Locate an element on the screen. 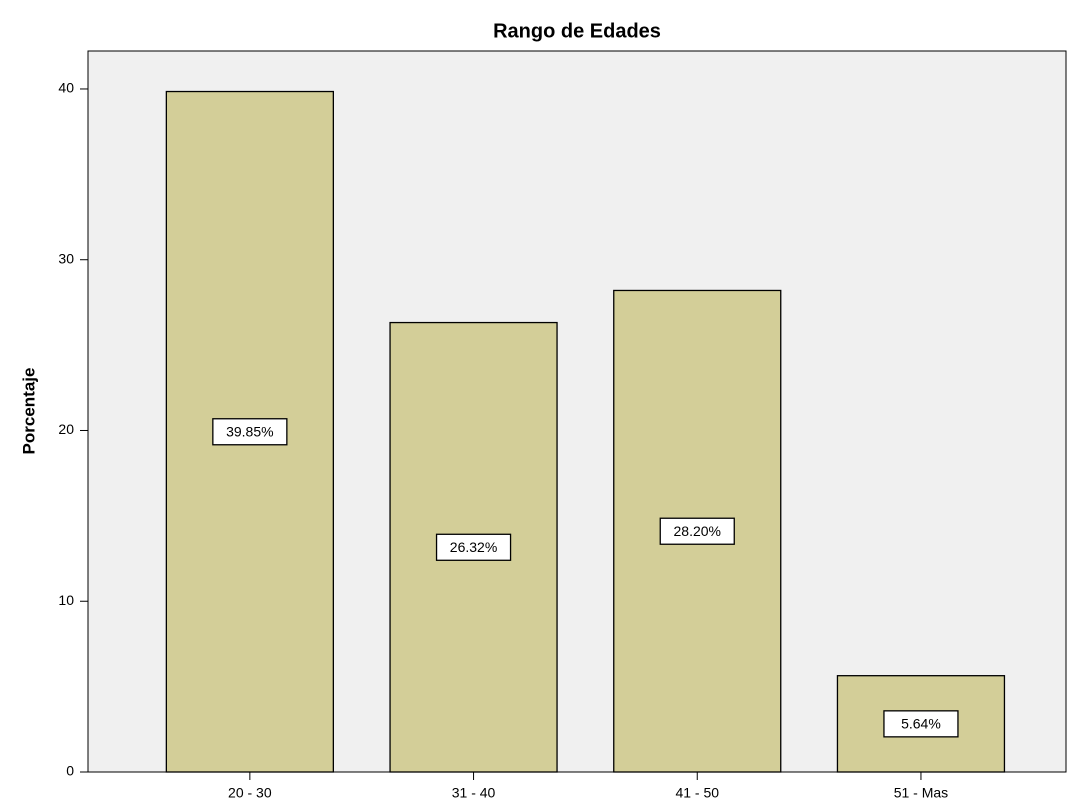  y-tick-label: 40 is located at coordinates (66, 88).